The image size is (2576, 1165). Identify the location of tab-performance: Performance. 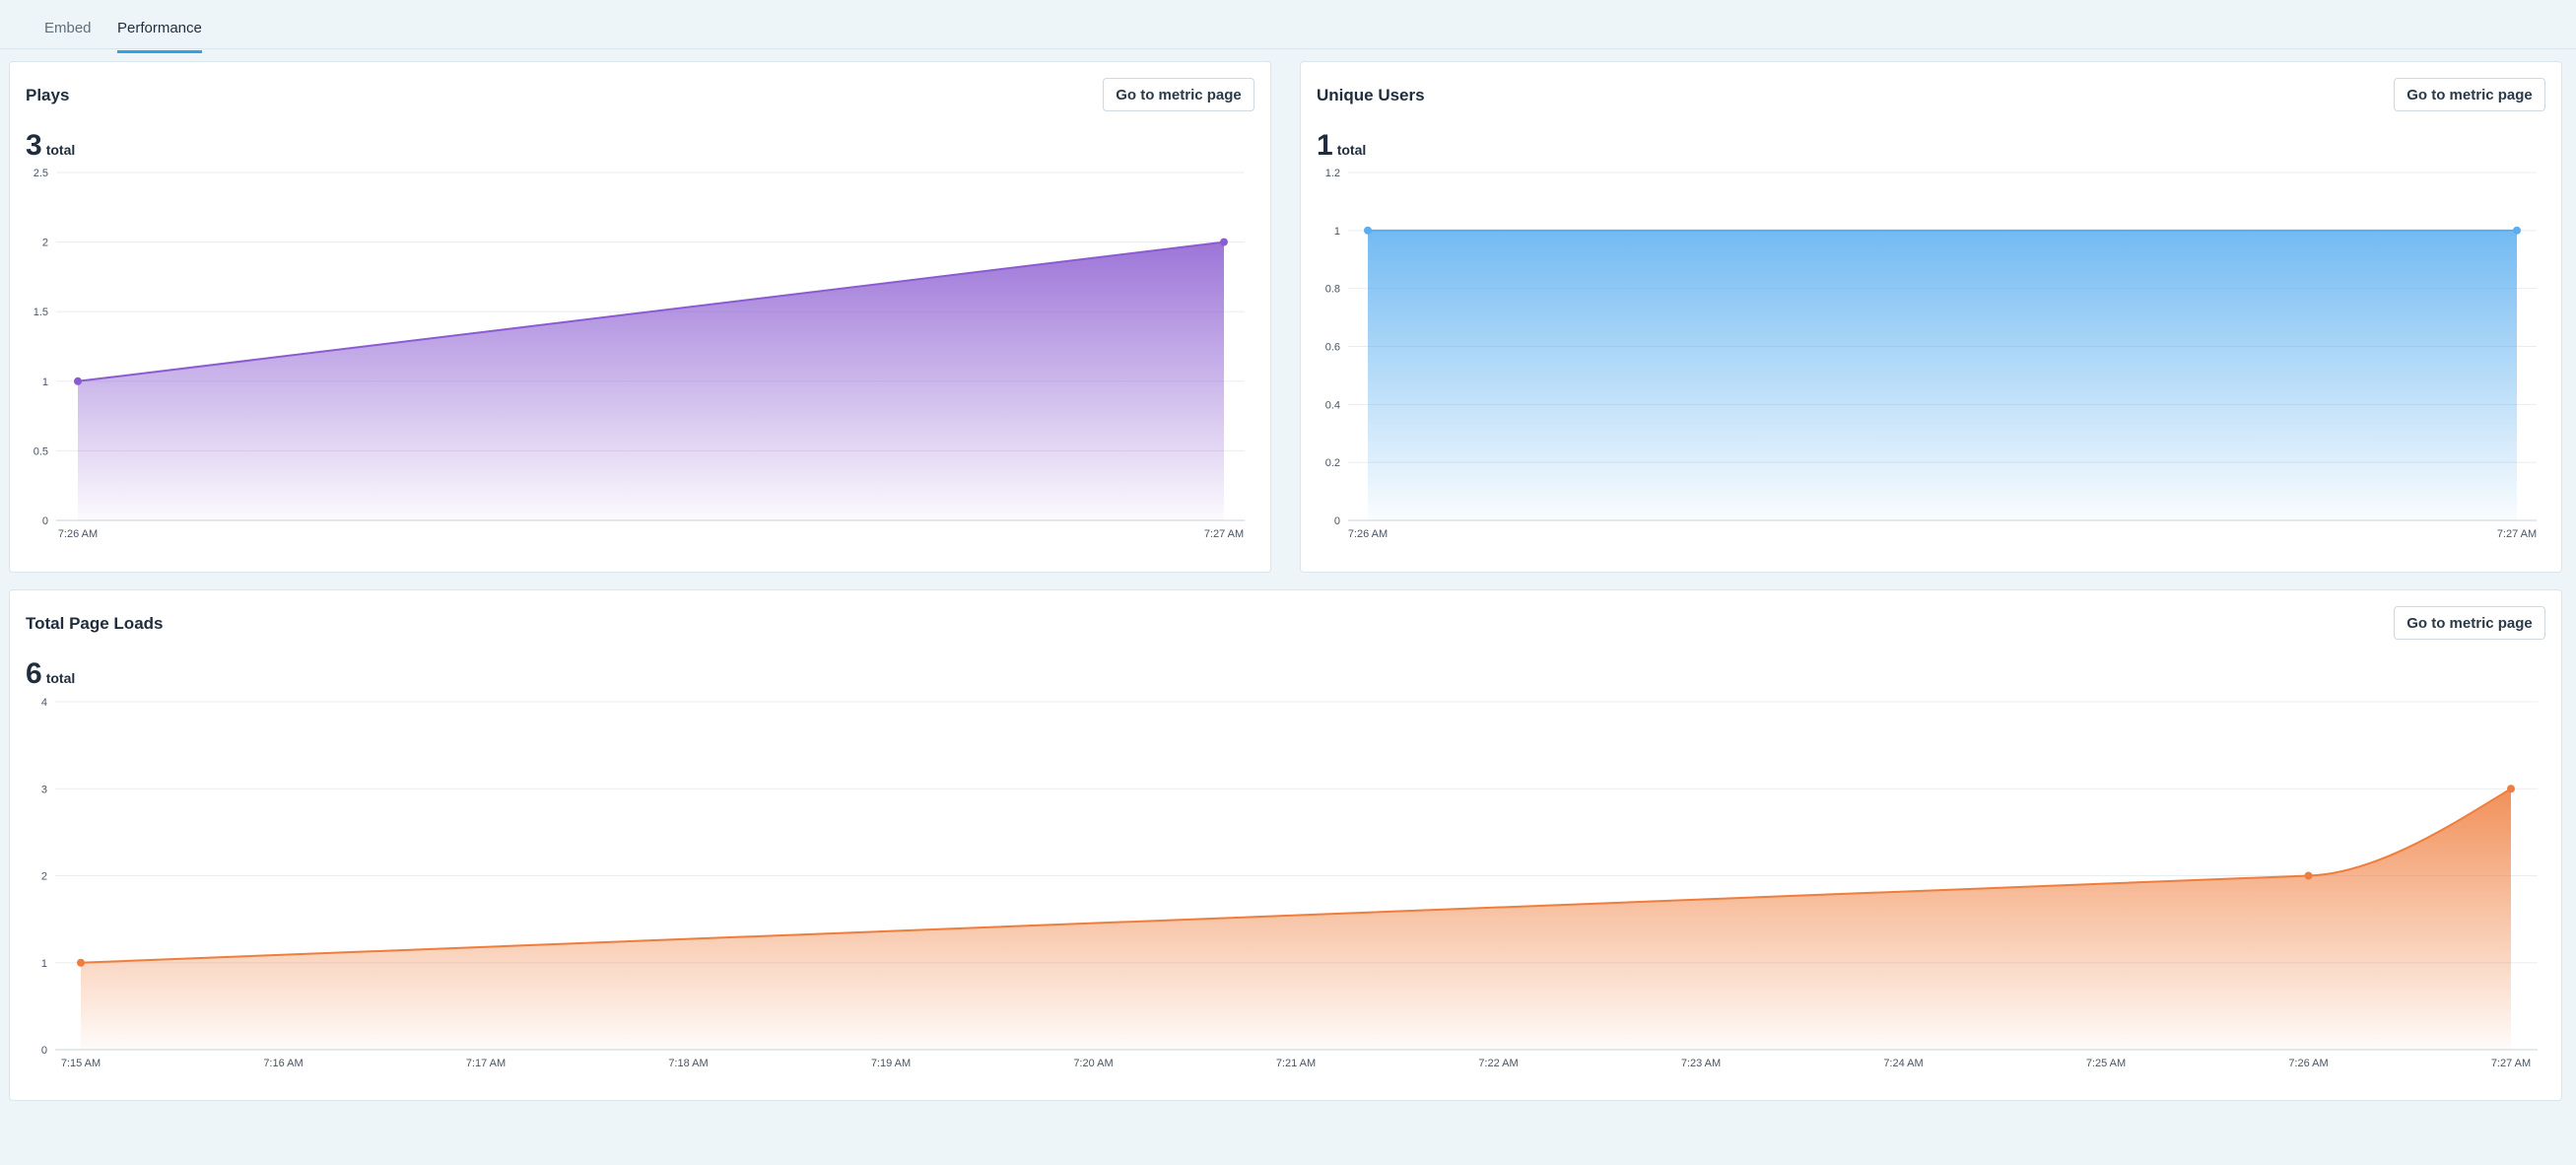
(159, 36).